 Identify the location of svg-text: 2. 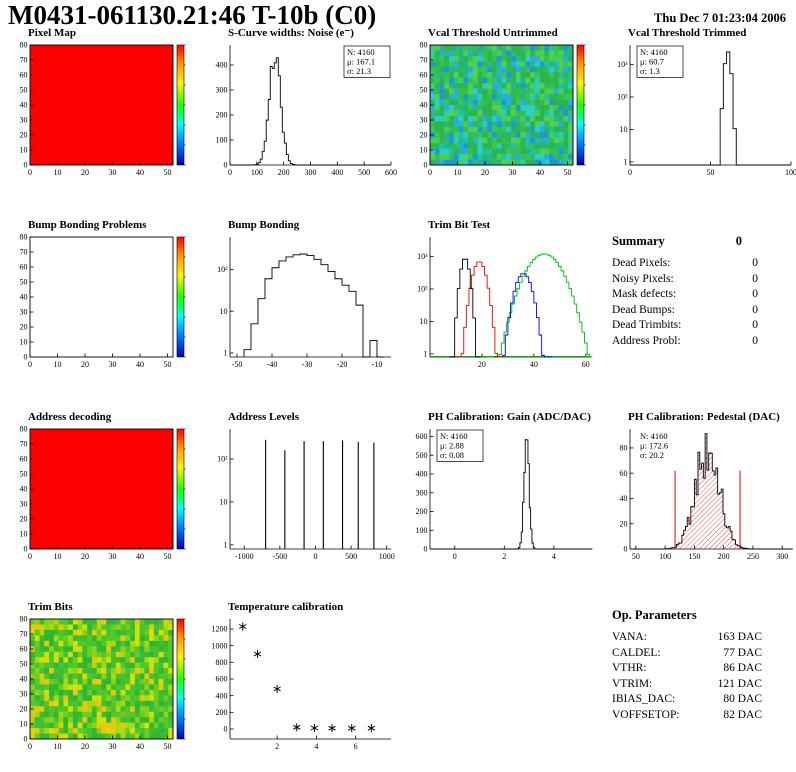
(277, 746).